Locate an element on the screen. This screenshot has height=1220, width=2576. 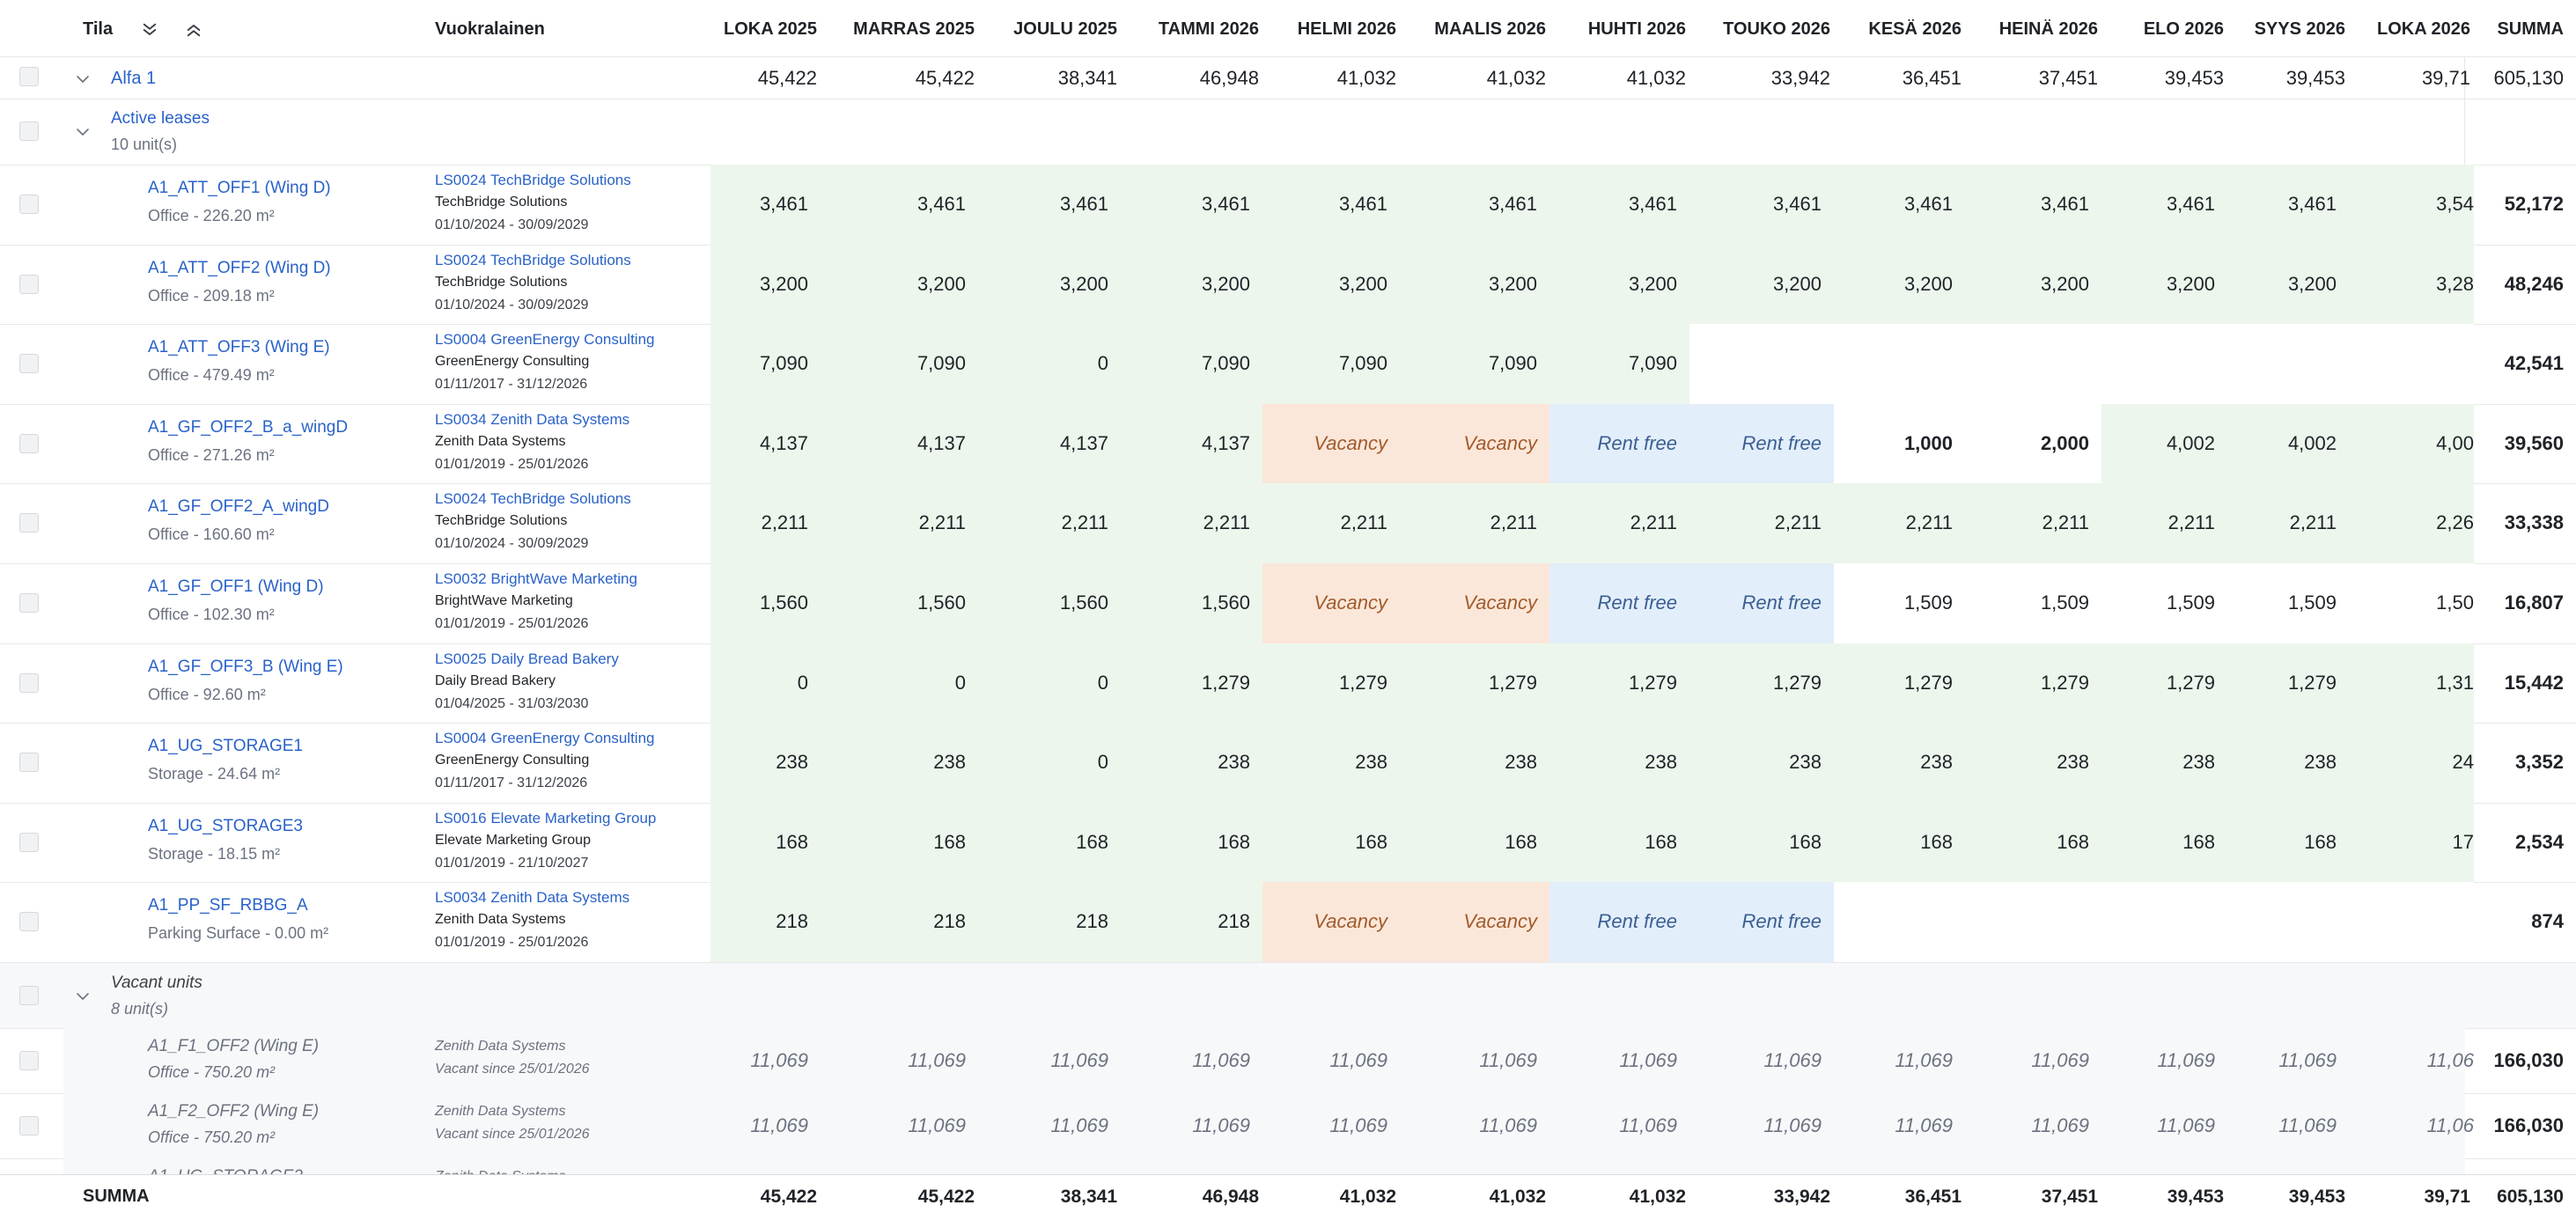
header-month: JOULU 2025 is located at coordinates (1065, 29).